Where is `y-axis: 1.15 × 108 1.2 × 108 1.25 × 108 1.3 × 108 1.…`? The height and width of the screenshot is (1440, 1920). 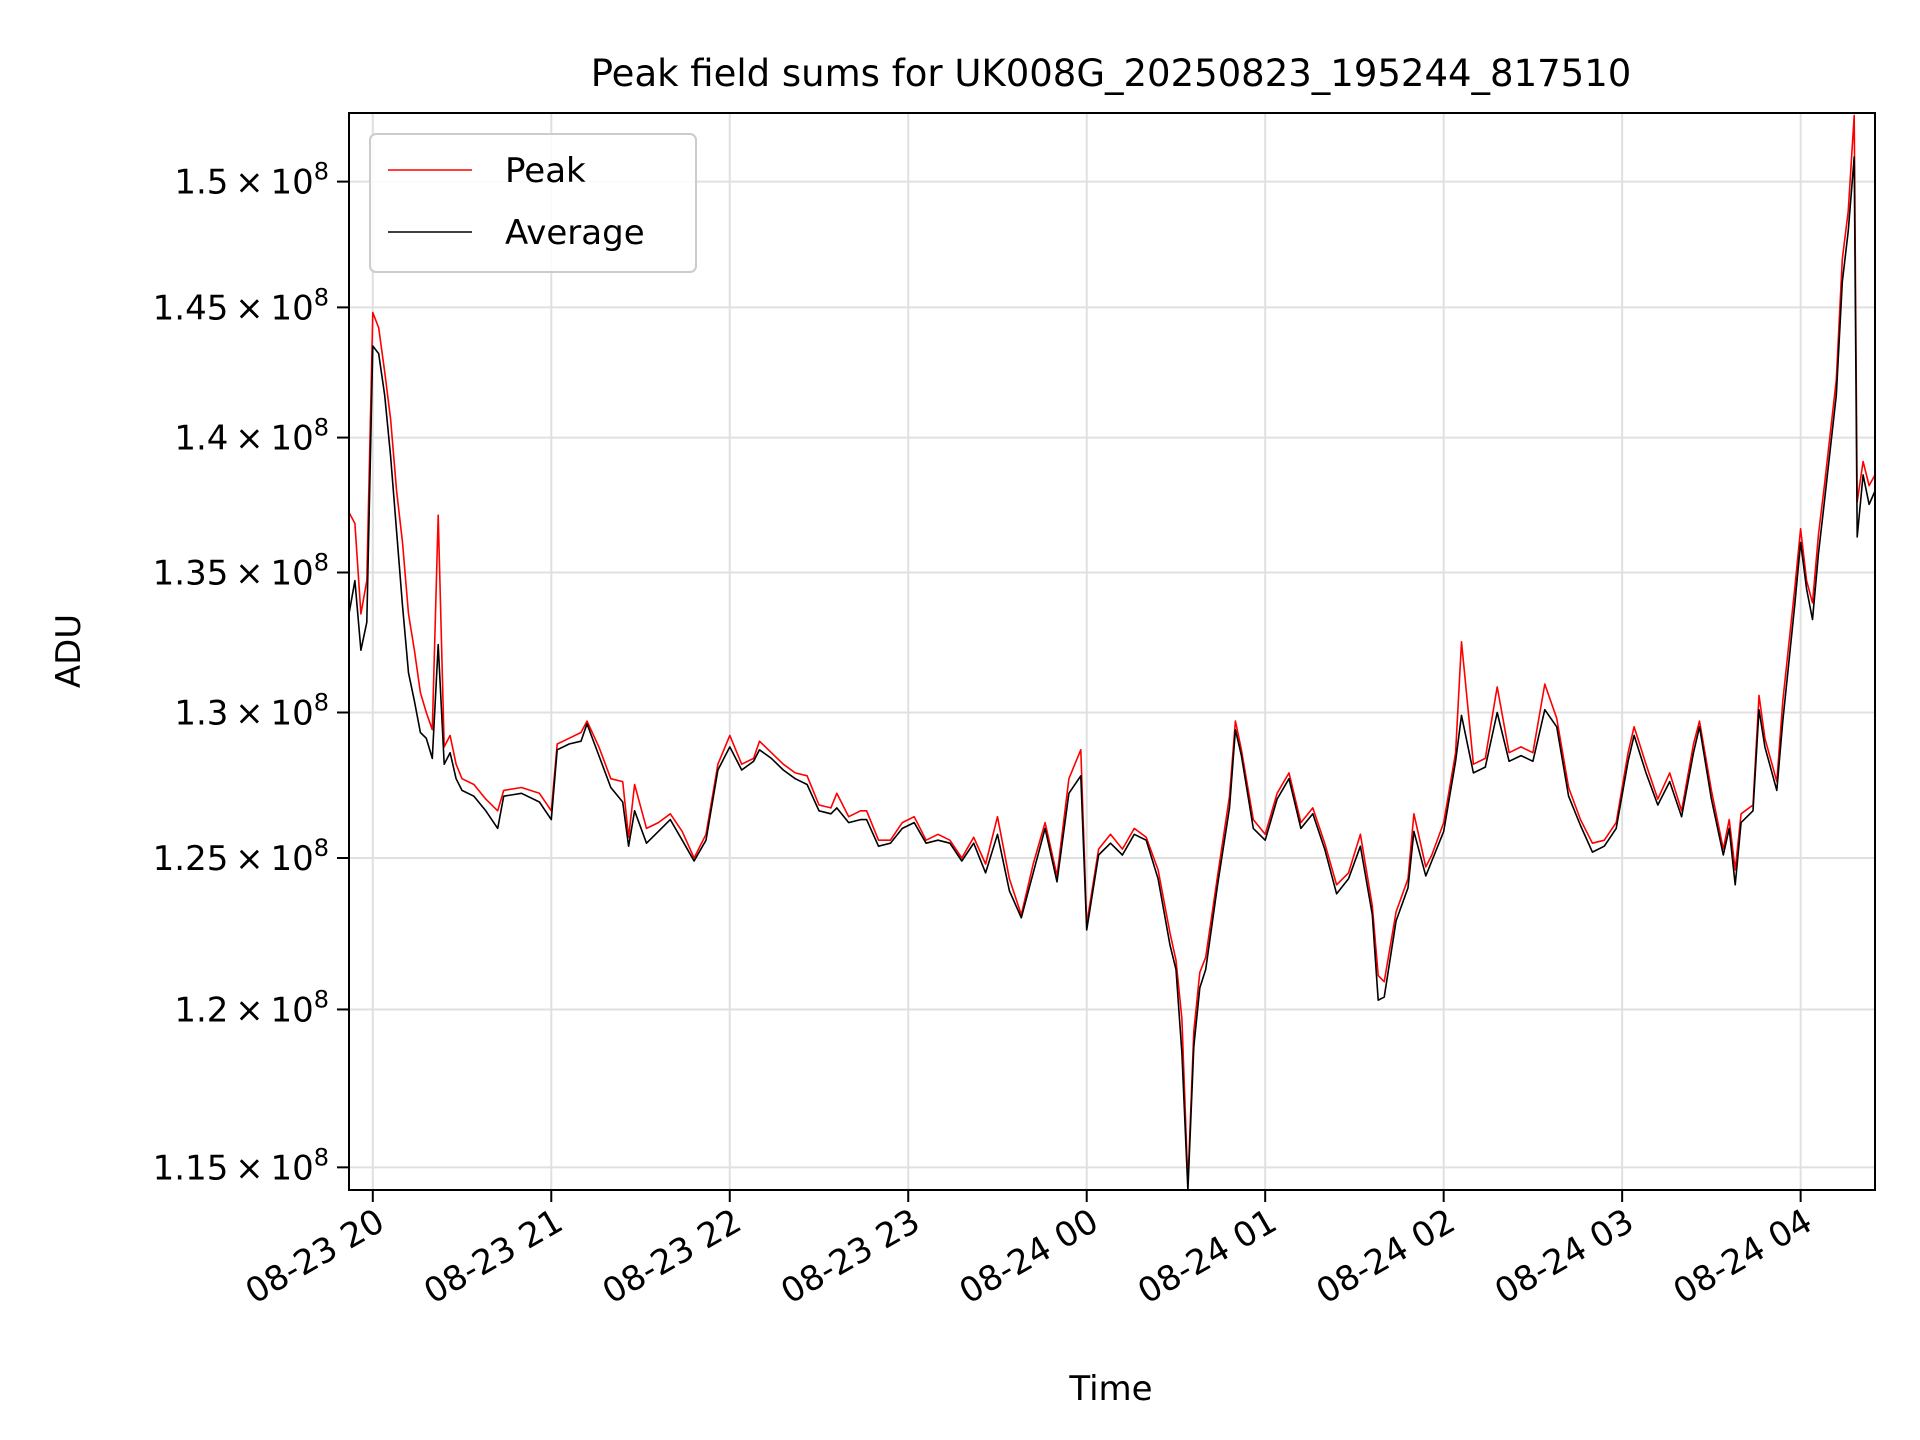
y-axis: 1.15 × 108 1.2 × 108 1.25 × 108 1.3 × 108 1.… is located at coordinates (251, 673).